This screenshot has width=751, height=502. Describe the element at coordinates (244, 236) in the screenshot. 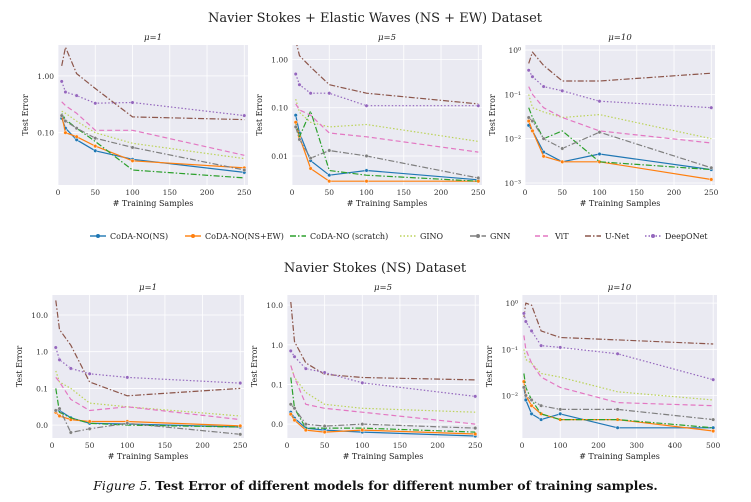

I see `legend-label: CoDA-NO(NS+EW)` at that location.